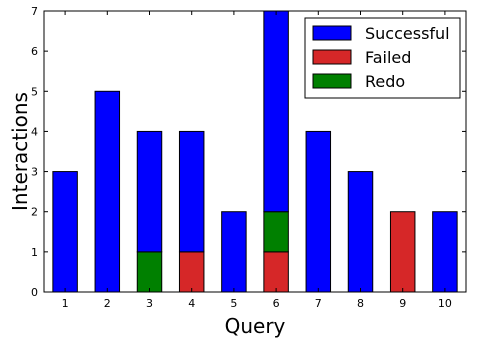 This screenshot has height=341, width=477. What do you see at coordinates (276, 272) in the screenshot?
I see `bar-failed-q6` at bounding box center [276, 272].